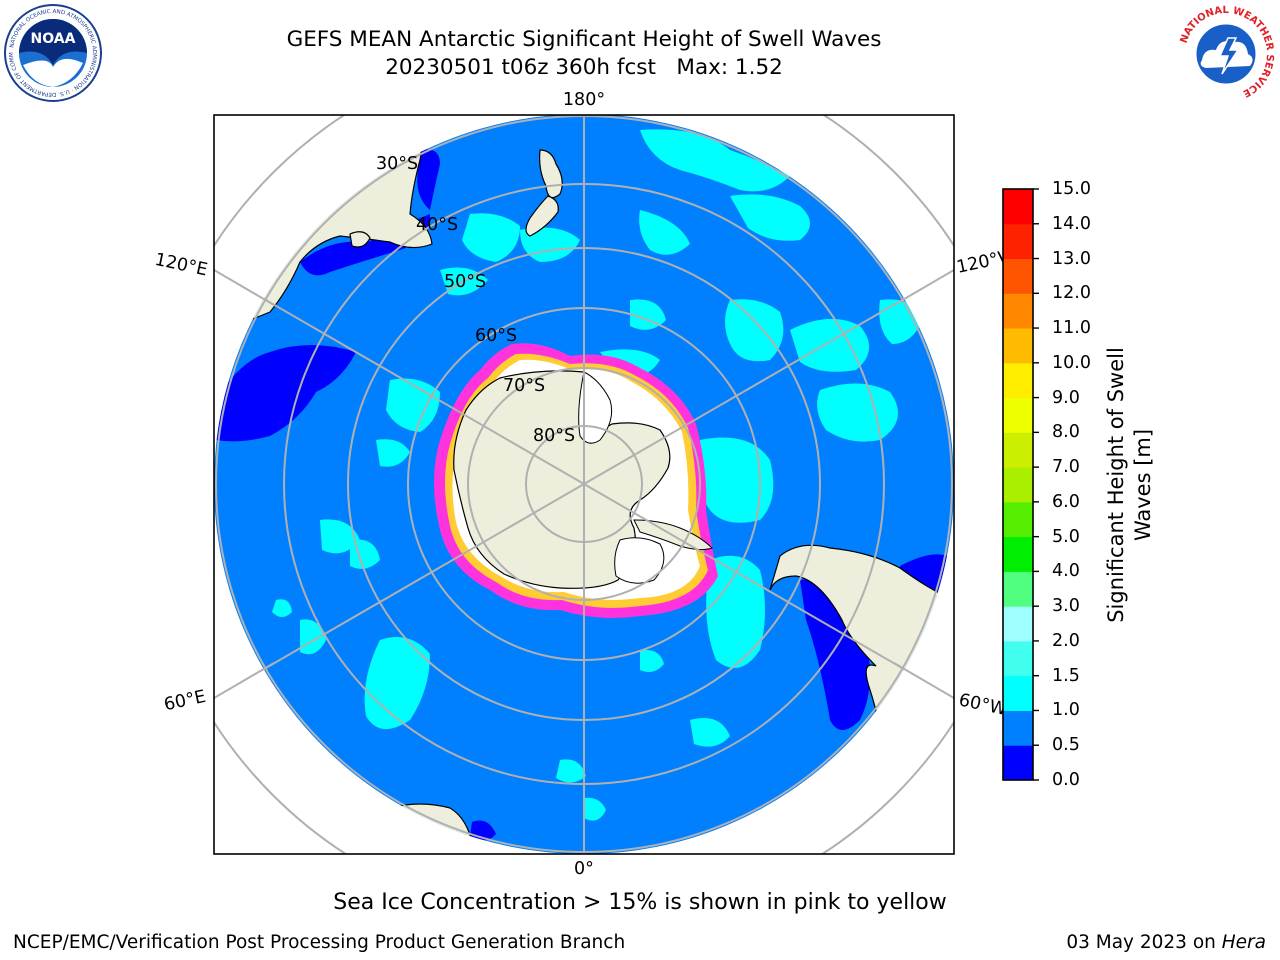 The height and width of the screenshot is (960, 1280). Describe the element at coordinates (53, 39) in the screenshot. I see `noaa-logo-text: NOAA` at that location.